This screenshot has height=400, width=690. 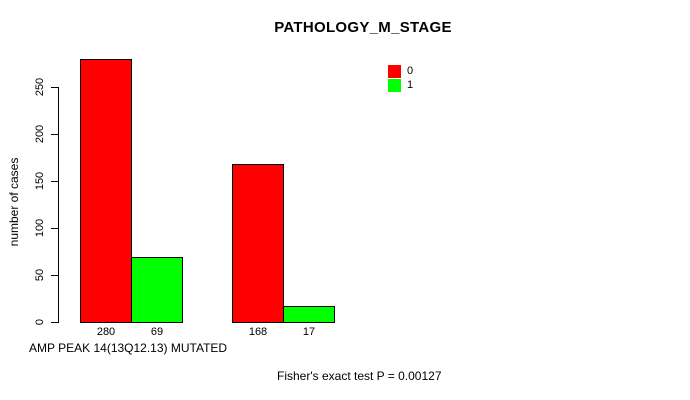 I want to click on x-axis-label: AMP PEAK 14(13Q12.13) MUTATED, so click(x=128, y=348).